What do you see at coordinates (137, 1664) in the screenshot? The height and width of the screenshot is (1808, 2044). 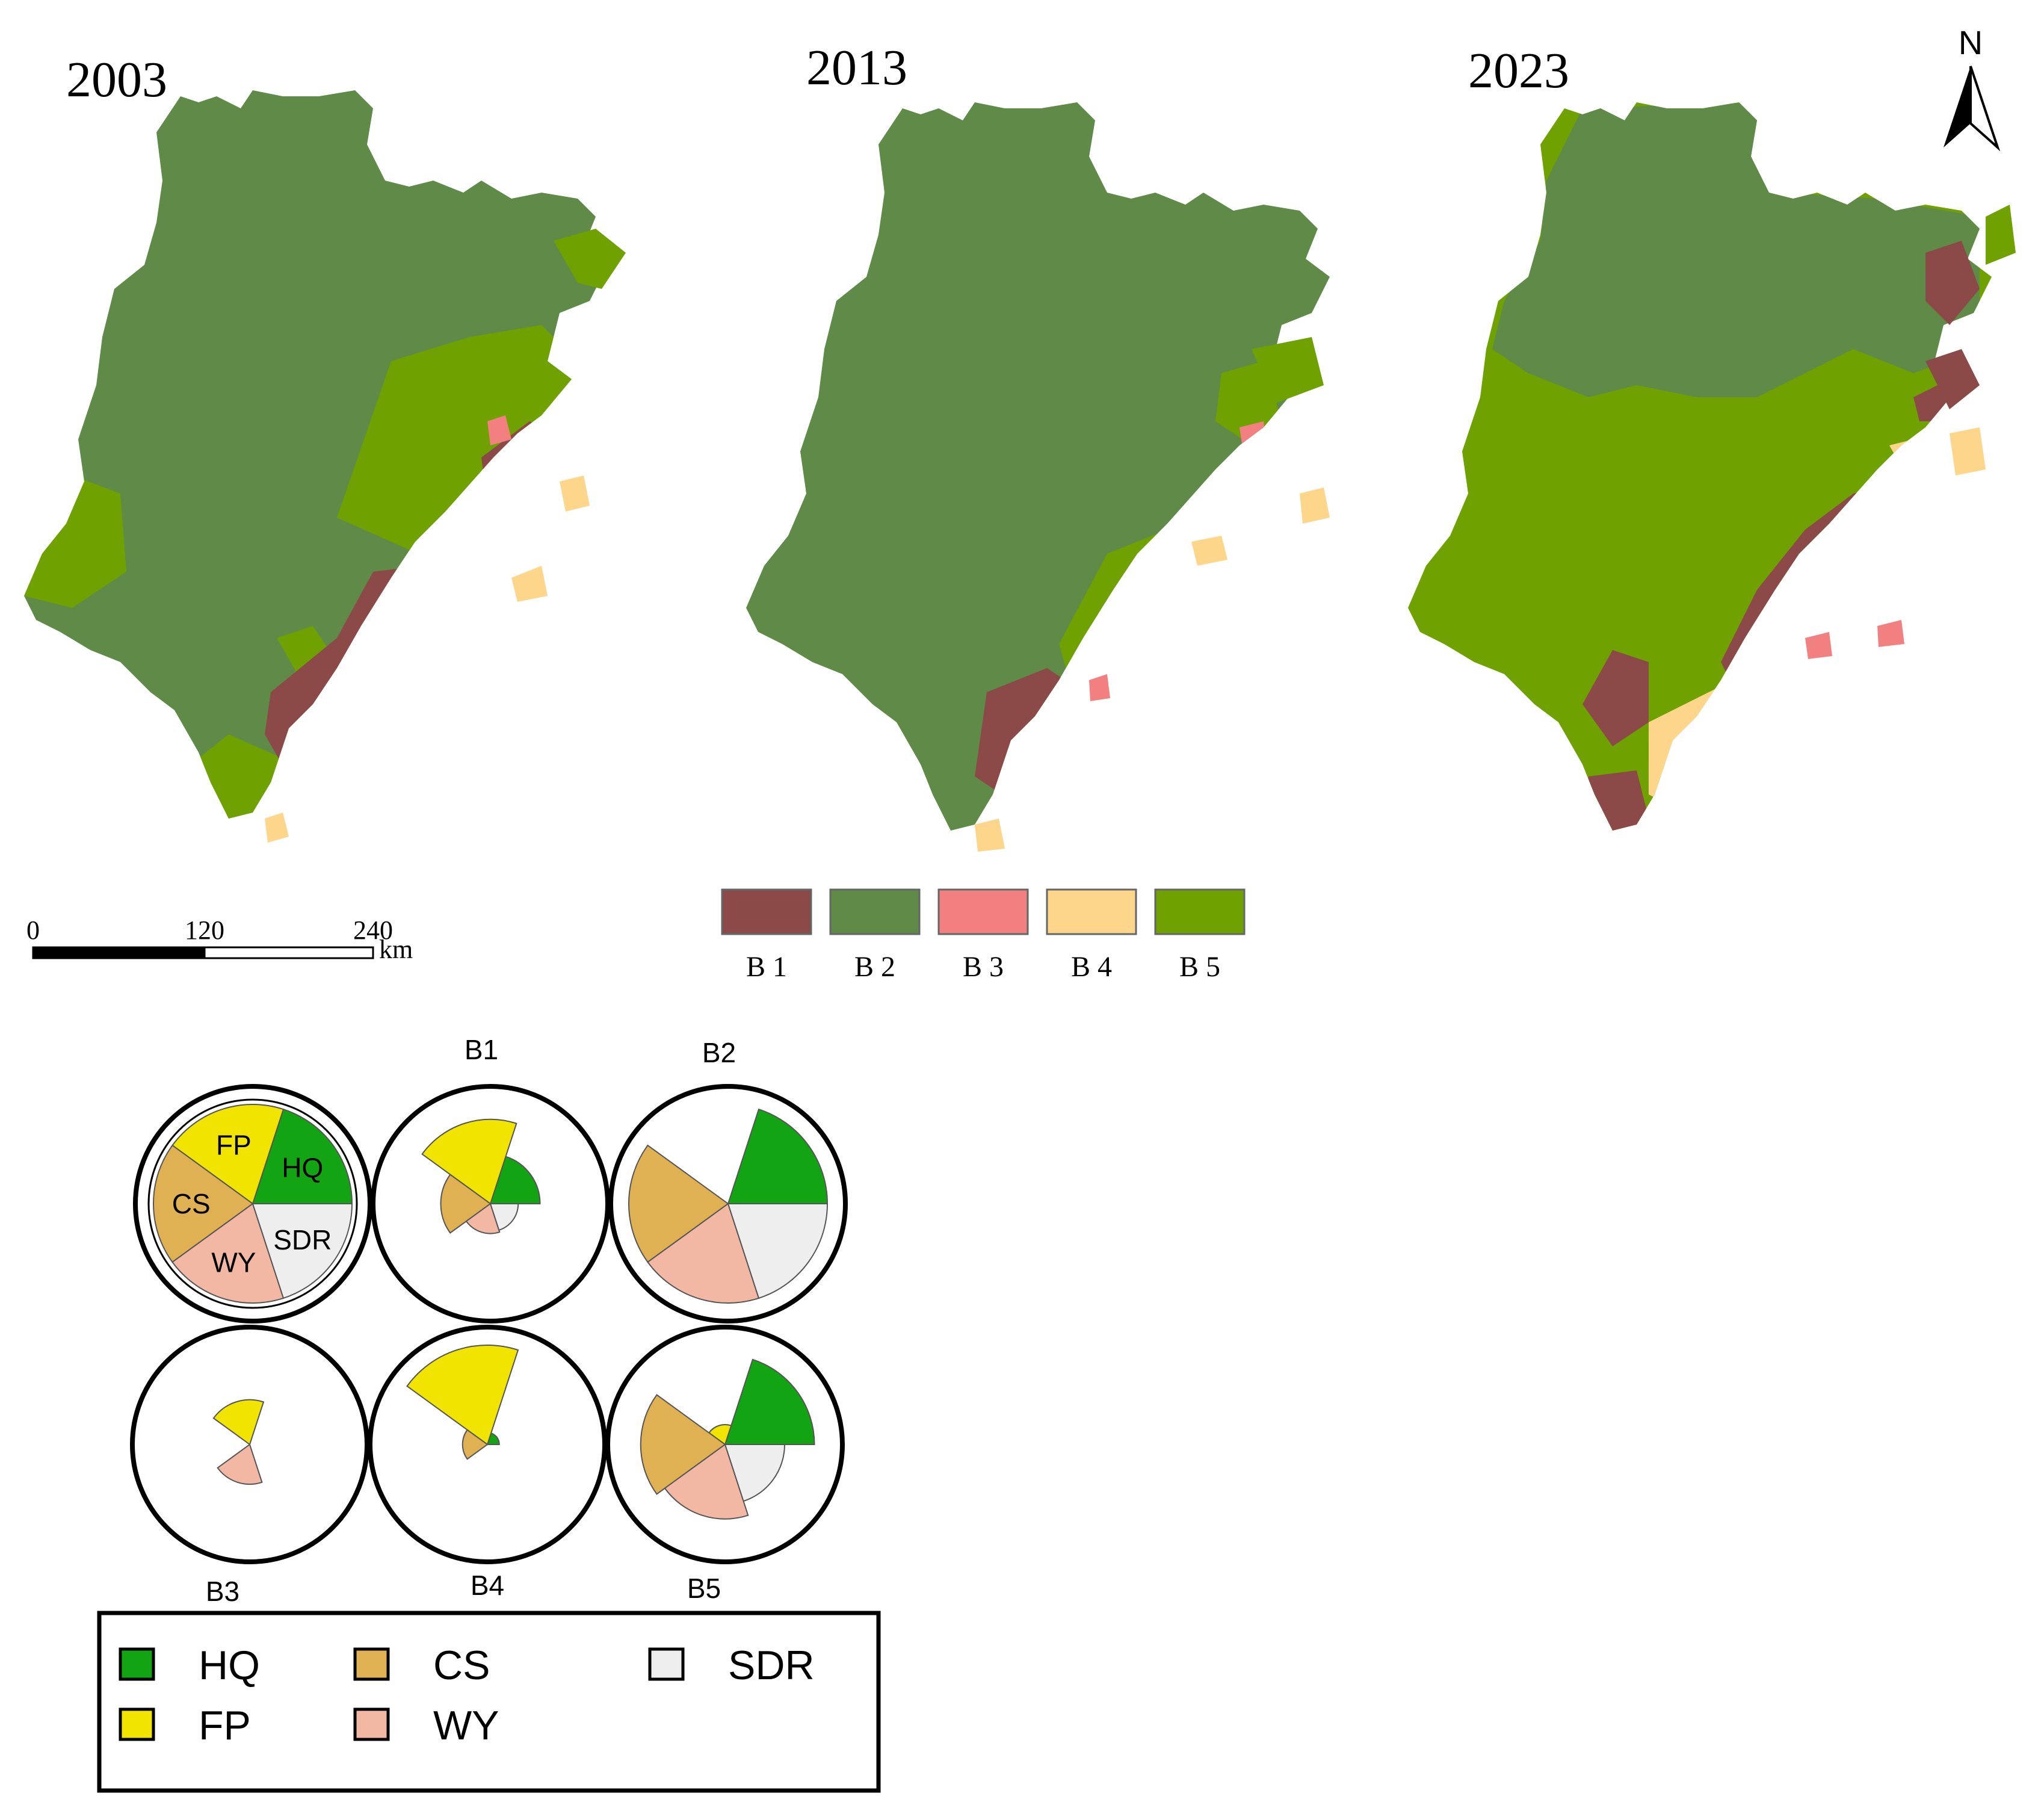 I see `service-swatch-hq` at bounding box center [137, 1664].